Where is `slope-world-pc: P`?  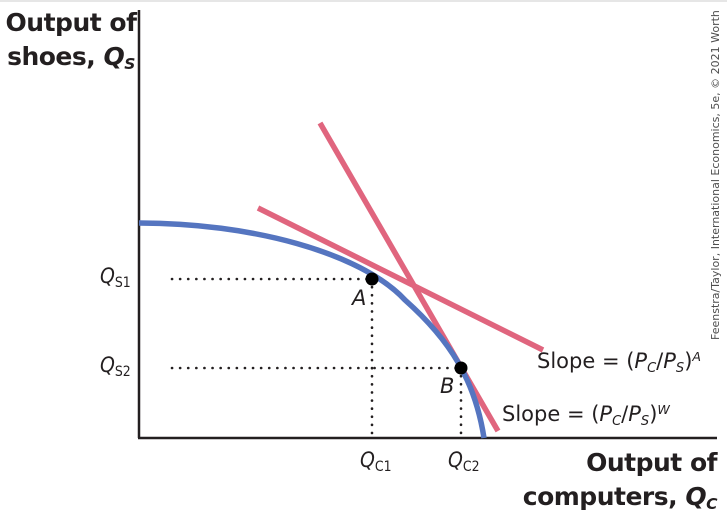 slope-world-pc: P is located at coordinates (606, 414).